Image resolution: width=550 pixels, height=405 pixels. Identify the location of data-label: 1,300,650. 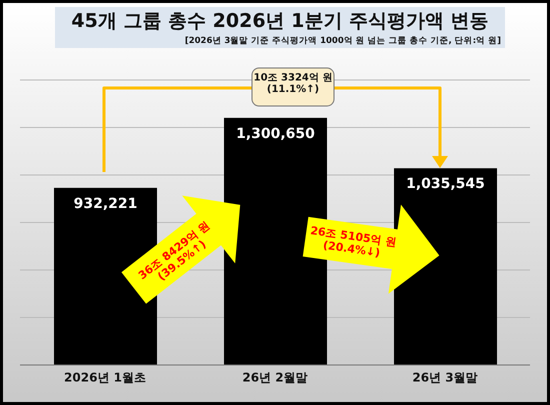
(276, 134).